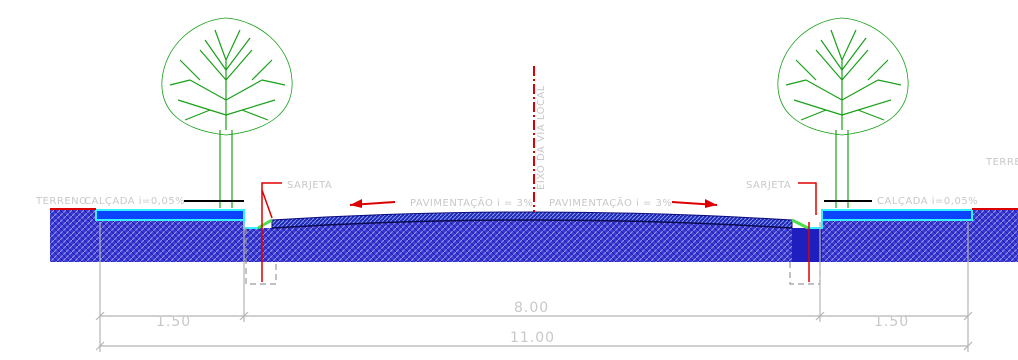 The height and width of the screenshot is (360, 1018). I want to click on ground-hatch, so click(534, 236).